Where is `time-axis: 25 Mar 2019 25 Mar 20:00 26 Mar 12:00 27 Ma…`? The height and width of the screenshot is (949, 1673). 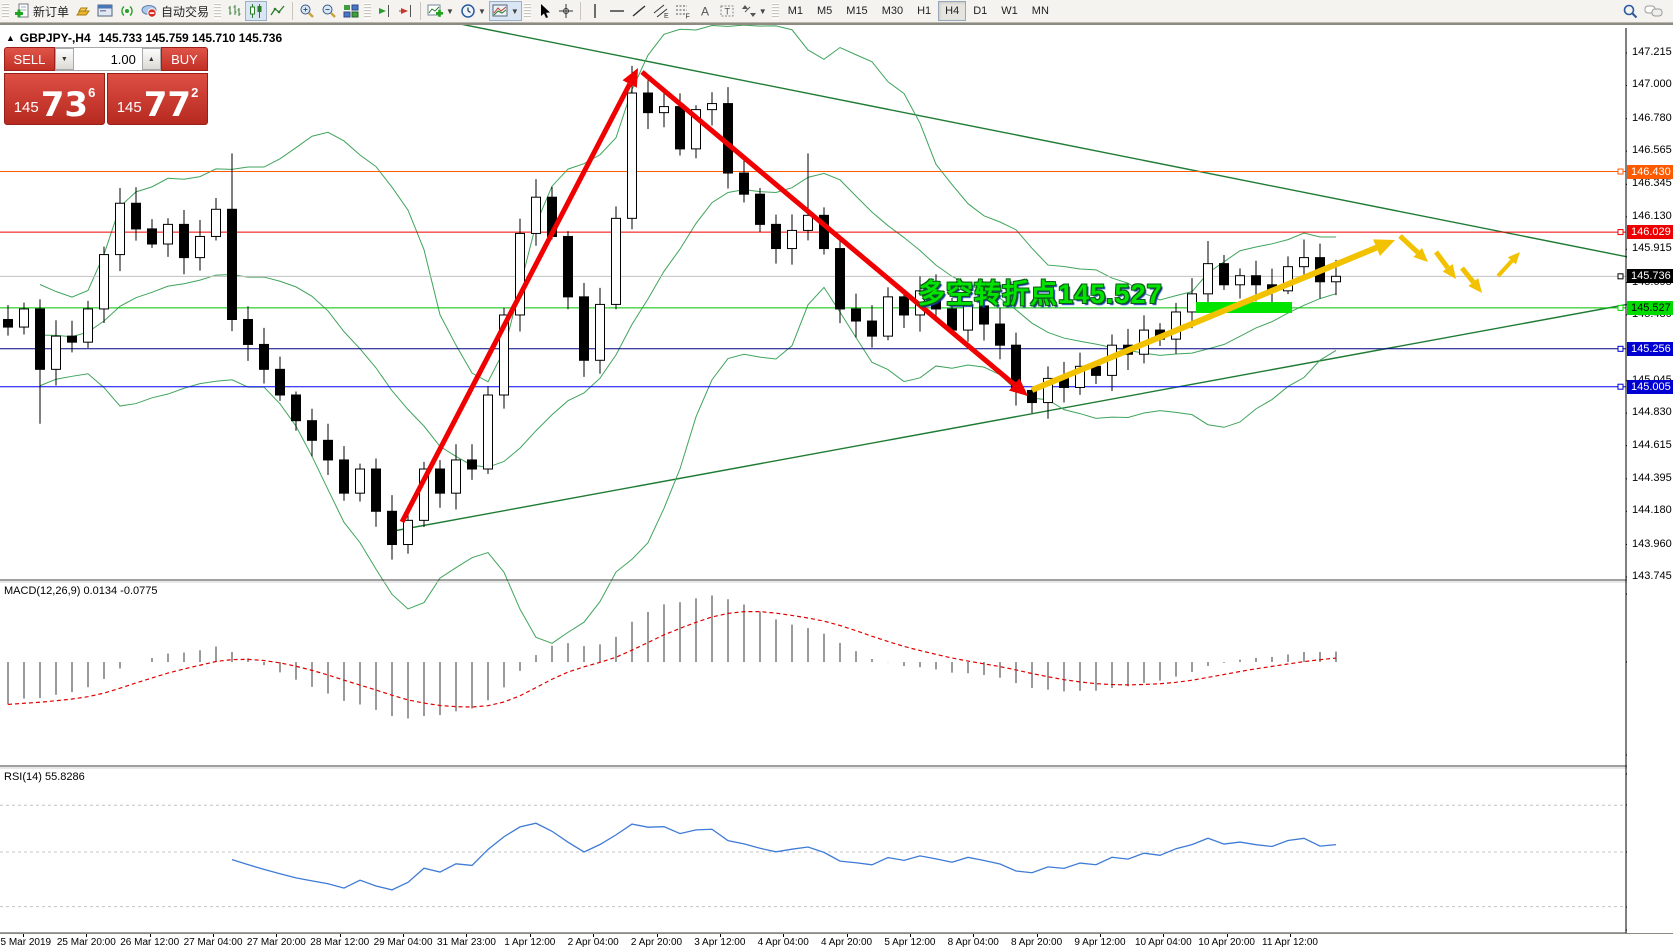 time-axis: 25 Mar 2019 25 Mar 20:00 26 Mar 12:00 27 Ma… is located at coordinates (836, 941).